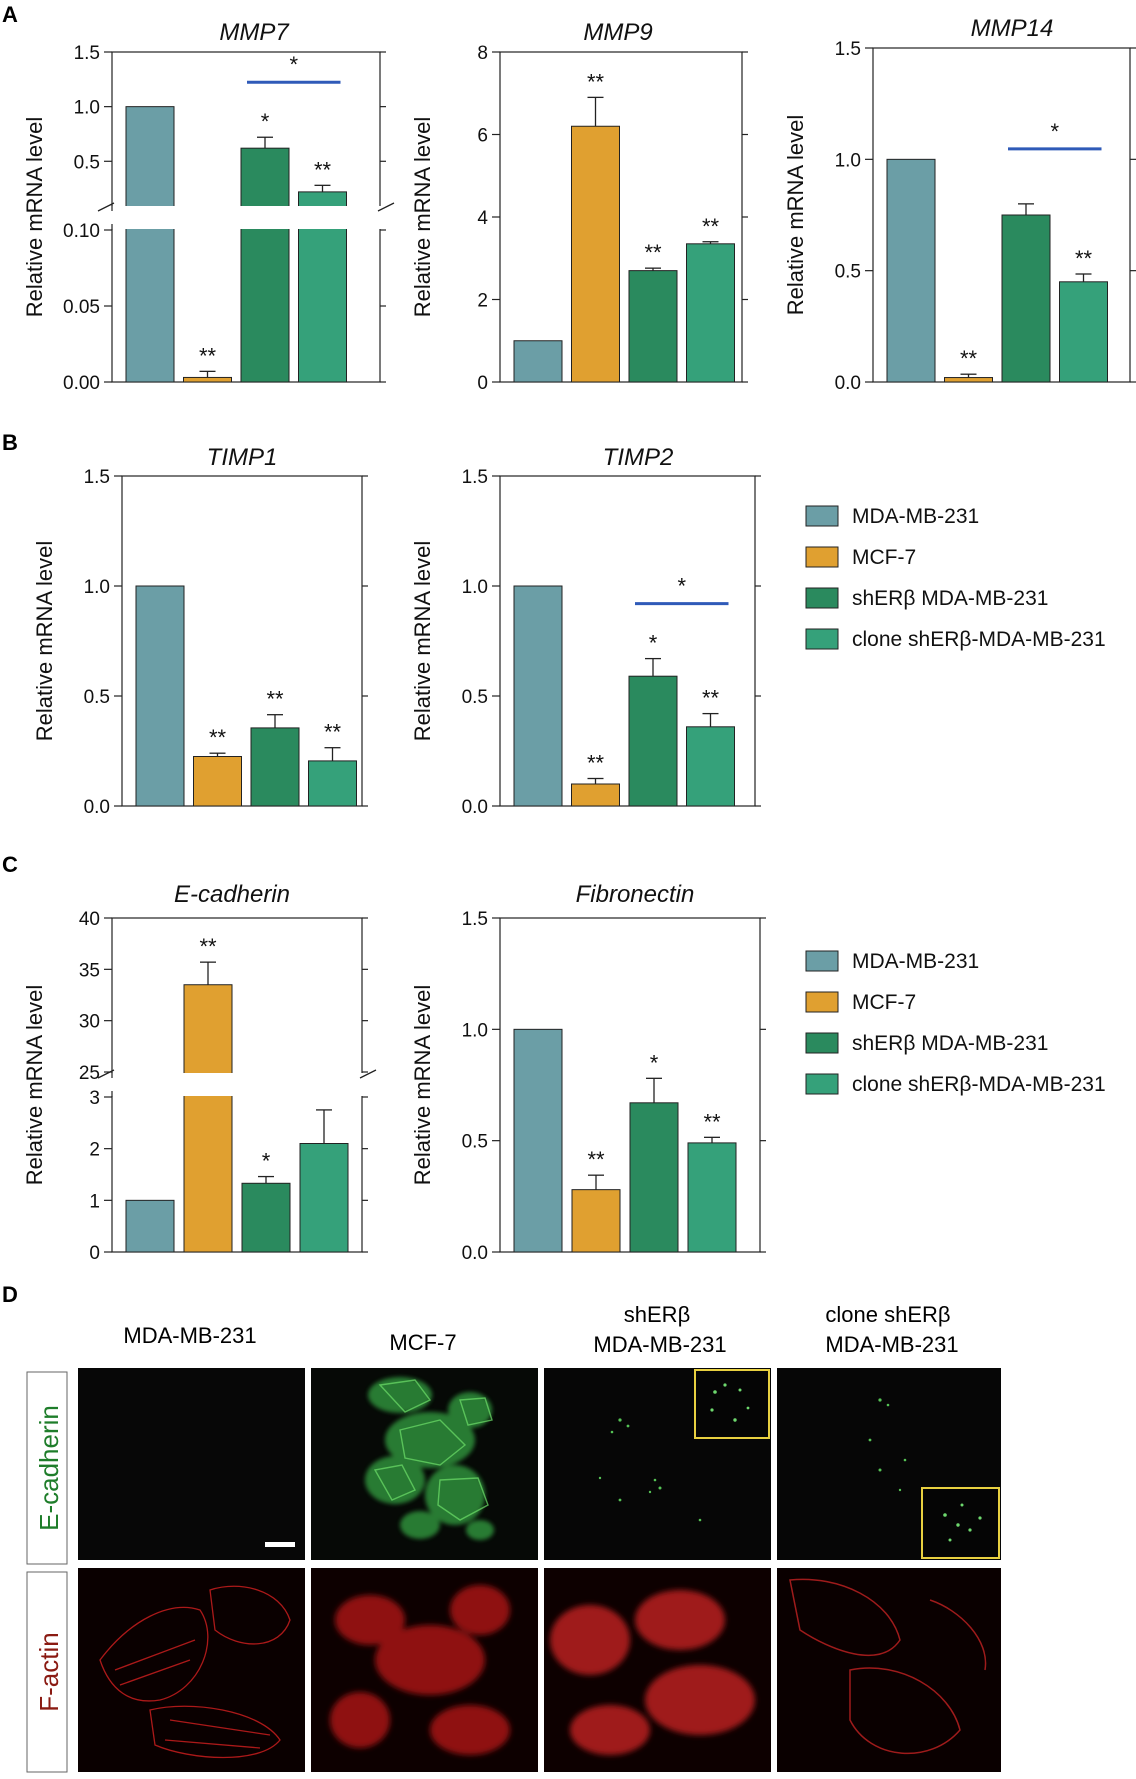  Describe the element at coordinates (711, 226) in the screenshot. I see `significance-mmp9-3: **` at that location.